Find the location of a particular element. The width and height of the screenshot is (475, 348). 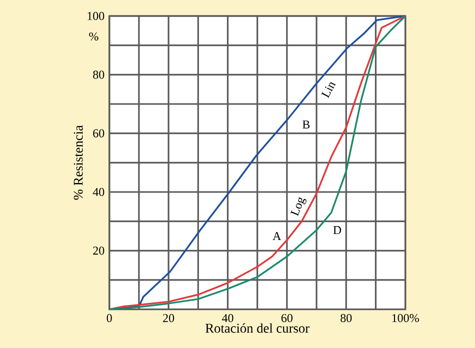

y-axis-title: % Resistencia is located at coordinates (78, 162).